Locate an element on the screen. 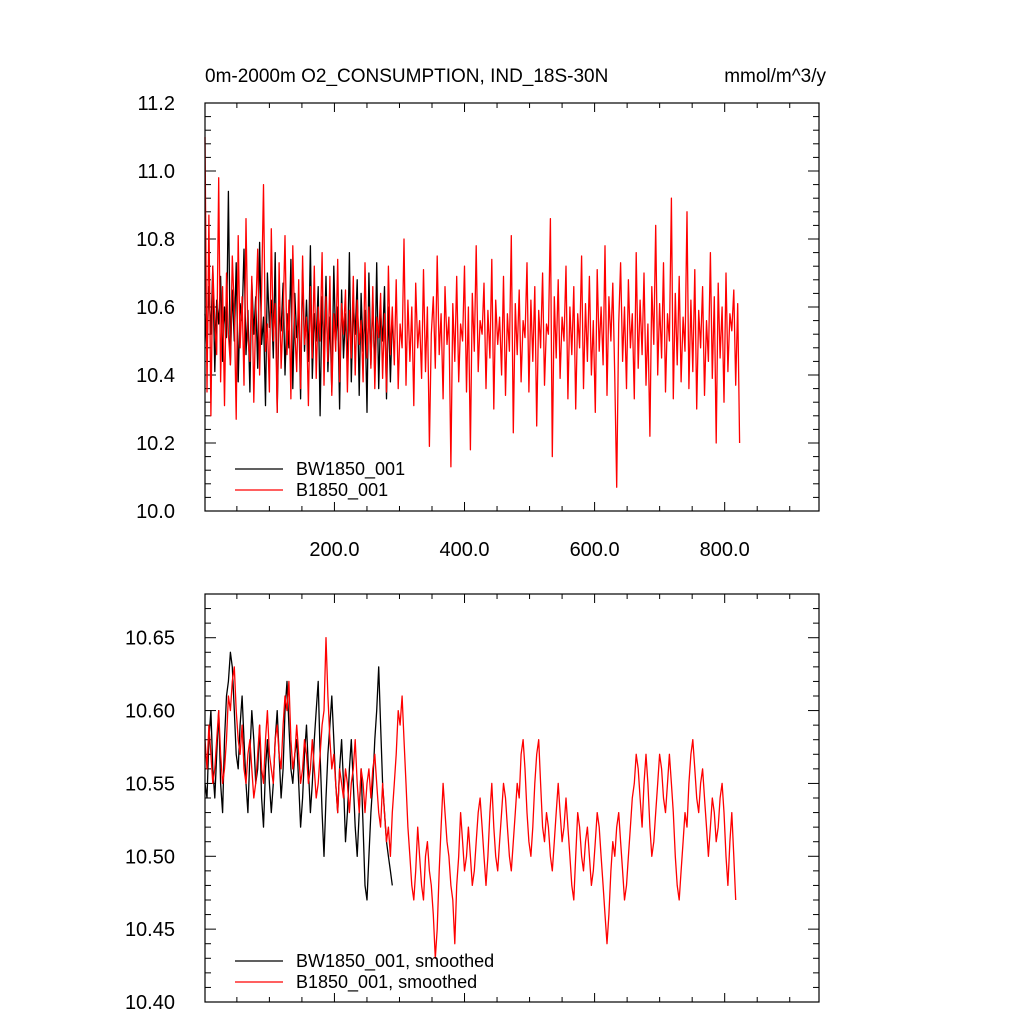  top-y-tick-label: 11.0 is located at coordinates (156, 172).